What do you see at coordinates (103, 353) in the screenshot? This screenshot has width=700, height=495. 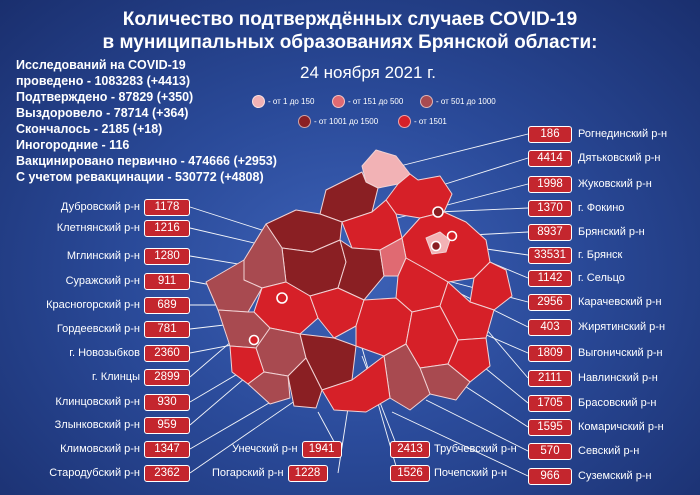 I see `district-row: г. Новозыбков 2360` at bounding box center [103, 353].